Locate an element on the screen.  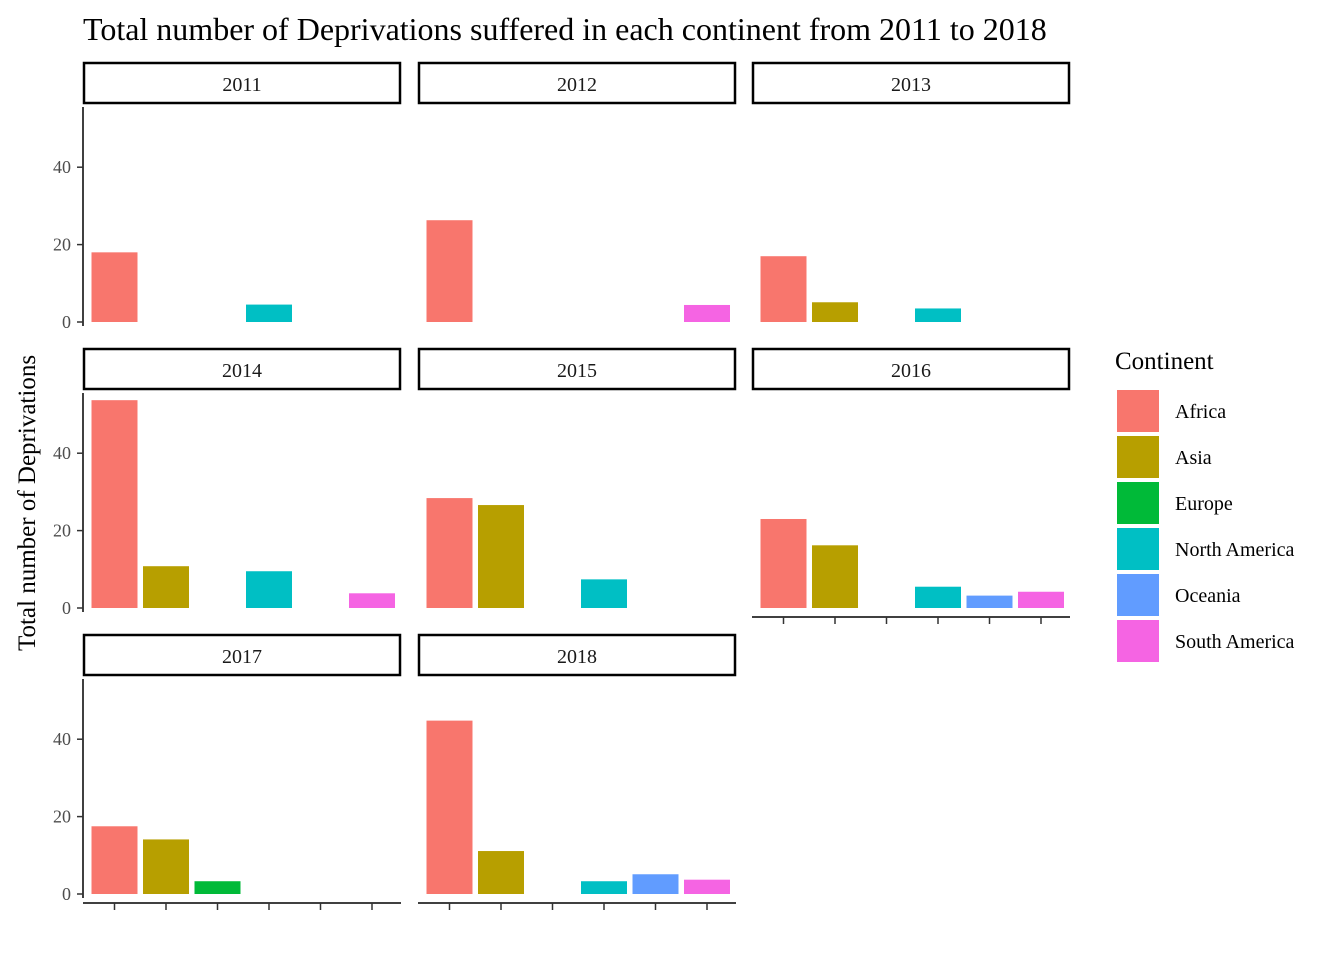
legend-item-south-america: South America is located at coordinates (1206, 641).